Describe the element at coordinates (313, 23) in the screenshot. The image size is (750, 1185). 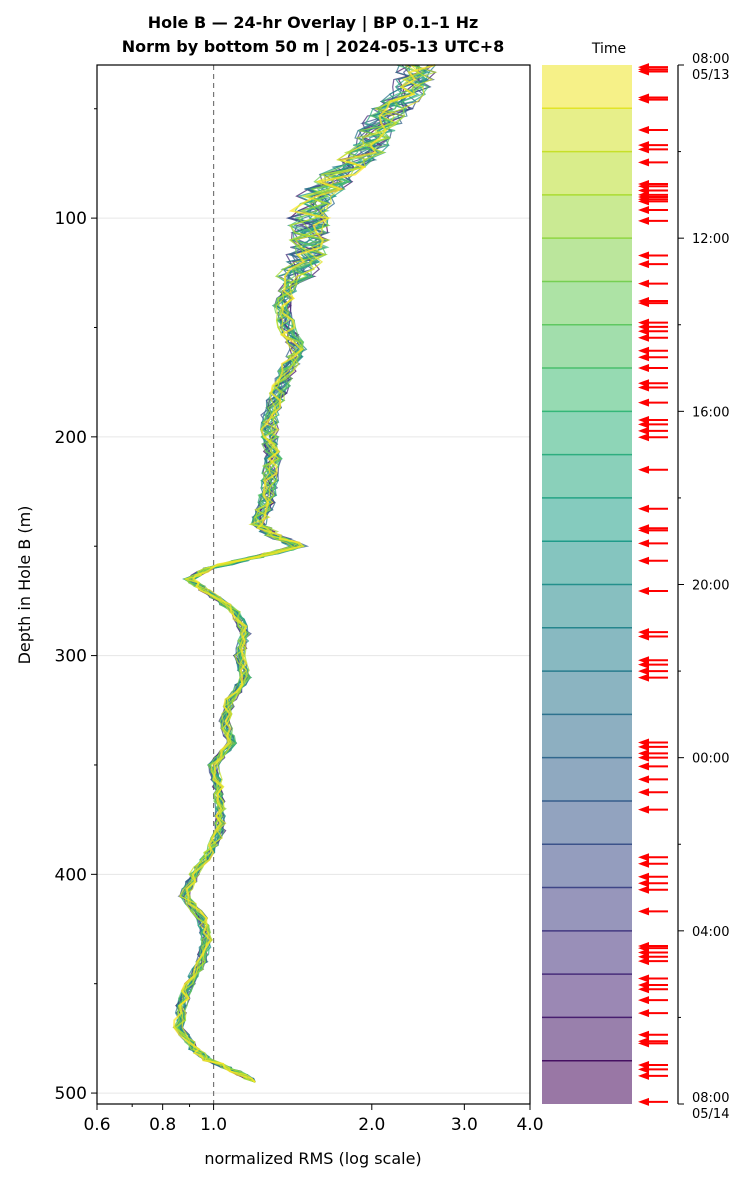
I see `chart-title-line1: Hole B — 24-hr Overlay | BP 0.1–1 Hz` at that location.